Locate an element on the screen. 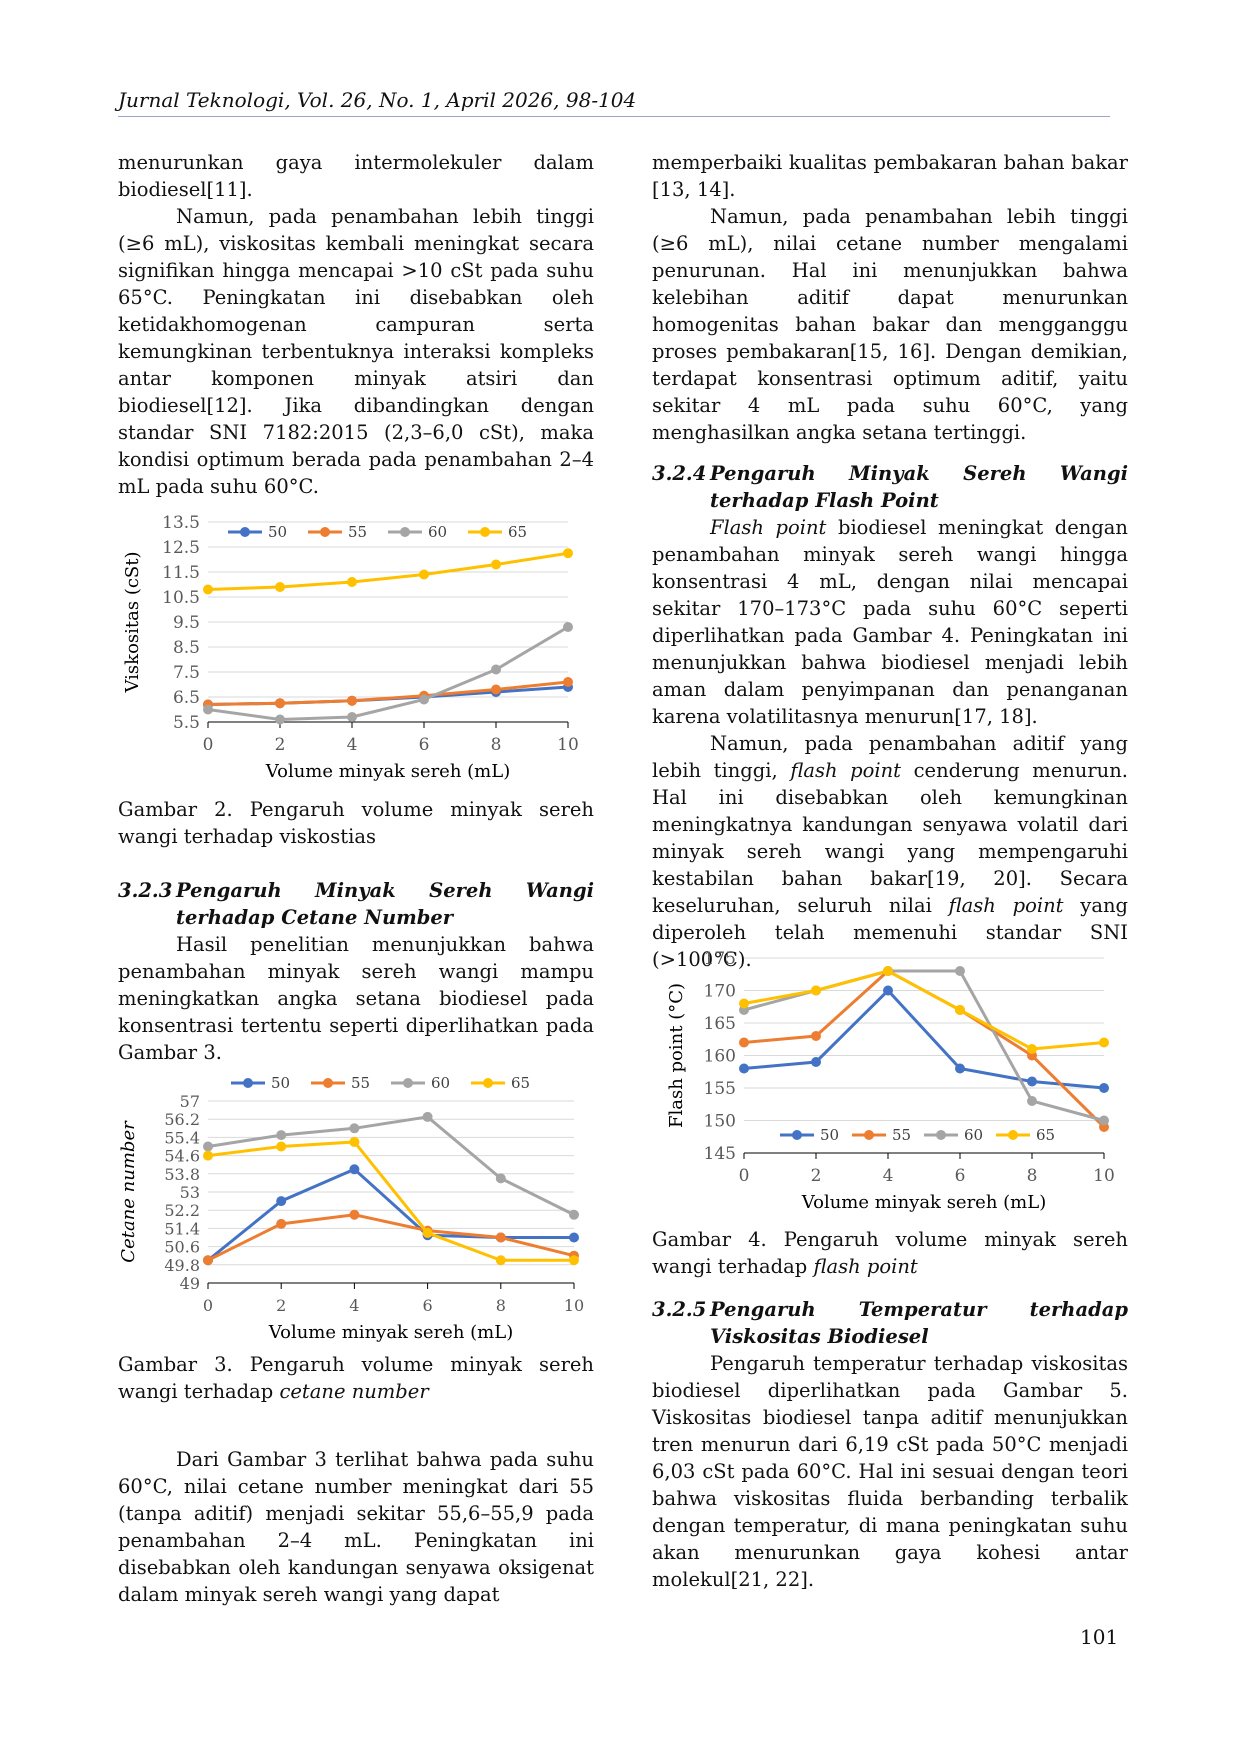  y-tick-label: 8.5 is located at coordinates (186, 648).